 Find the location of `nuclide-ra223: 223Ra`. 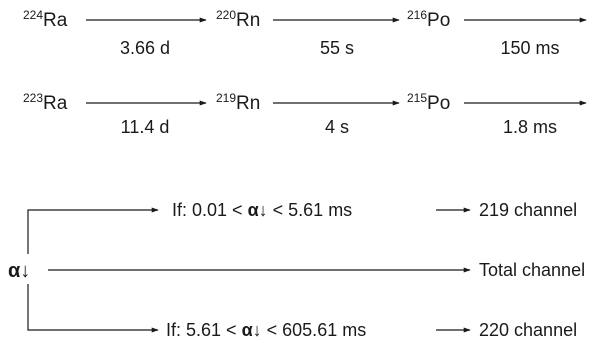

nuclide-ra223: 223Ra is located at coordinates (45, 102).